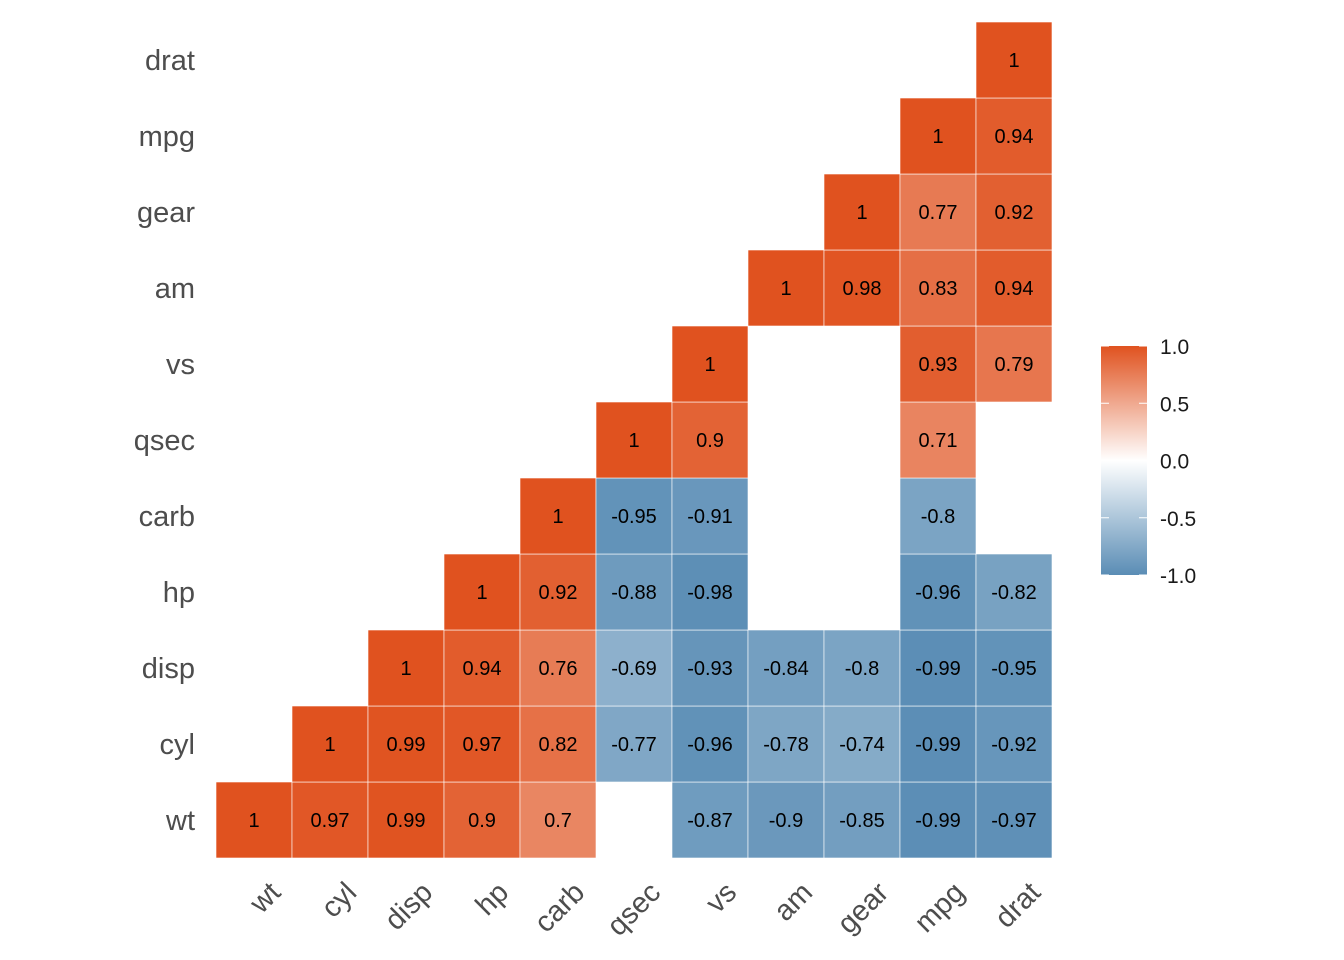  I want to click on heatmap-cell-hp-mpg, so click(938, 592).